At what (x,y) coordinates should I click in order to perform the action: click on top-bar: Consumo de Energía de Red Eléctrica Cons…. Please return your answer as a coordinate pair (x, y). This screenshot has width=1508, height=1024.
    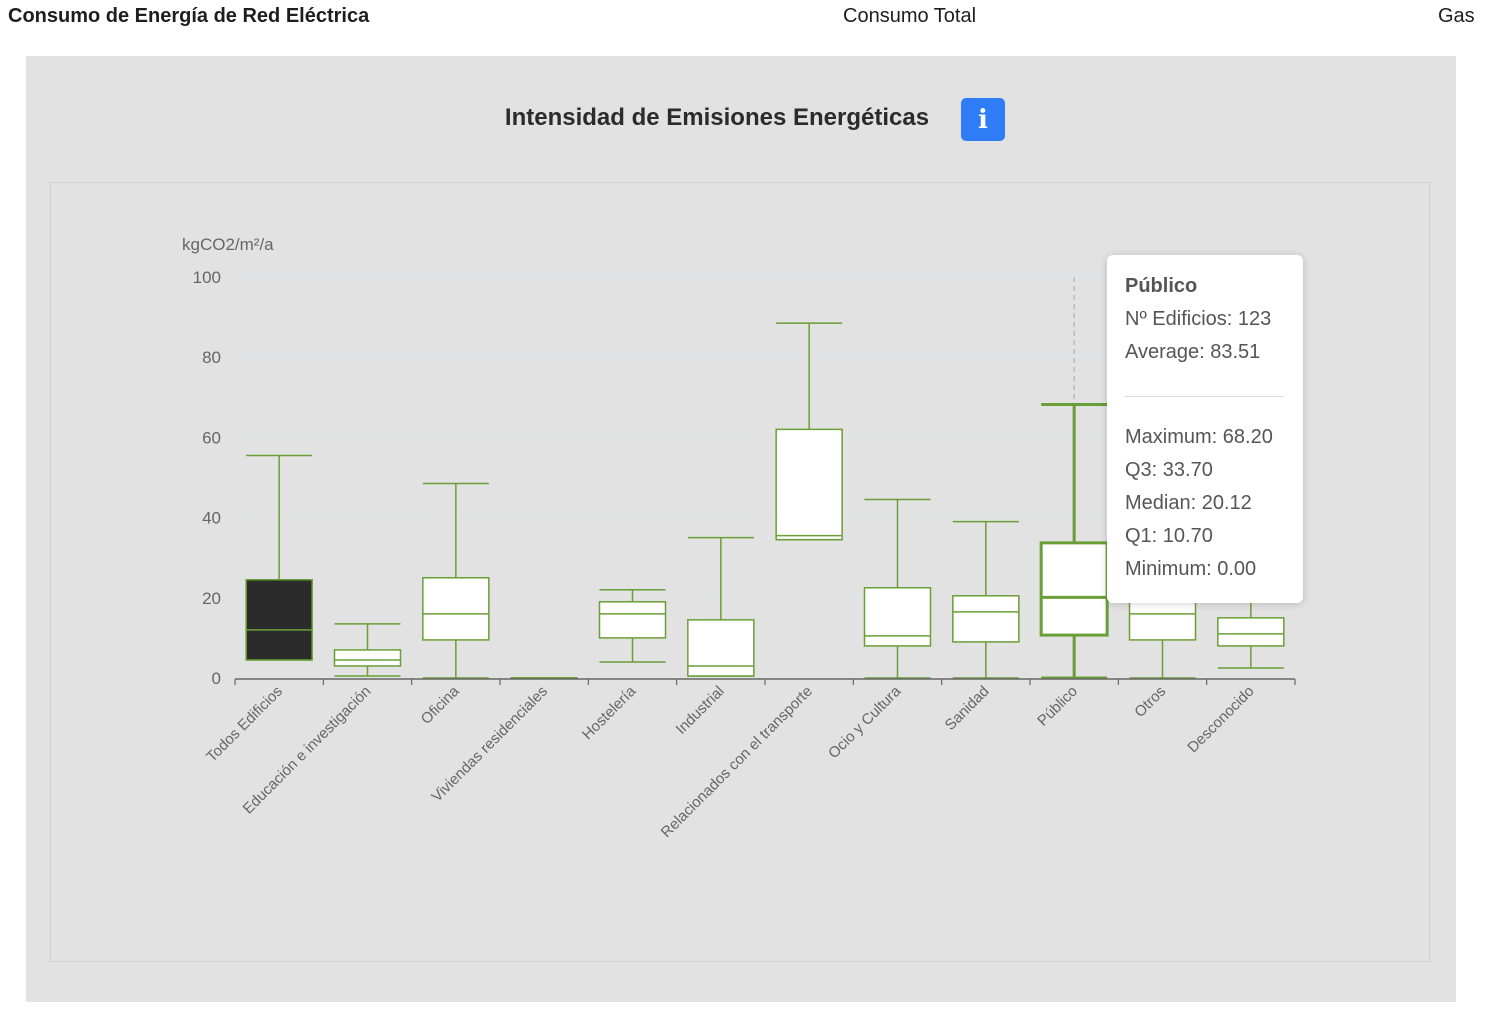
    Looking at the image, I should click on (754, 20).